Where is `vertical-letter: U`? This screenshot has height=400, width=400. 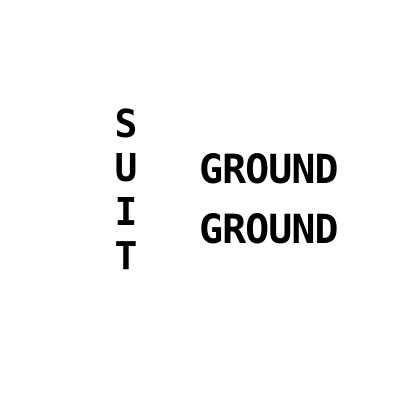 vertical-letter: U is located at coordinates (126, 168).